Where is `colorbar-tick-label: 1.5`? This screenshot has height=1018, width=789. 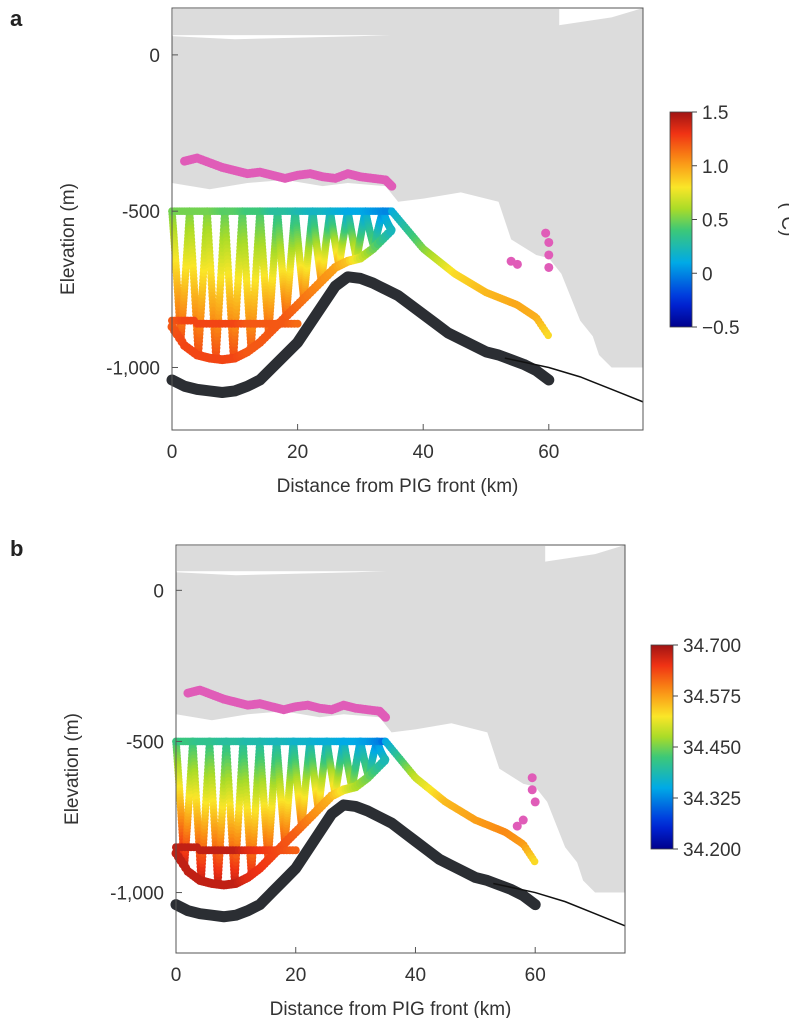 colorbar-tick-label: 1.5 is located at coordinates (715, 113).